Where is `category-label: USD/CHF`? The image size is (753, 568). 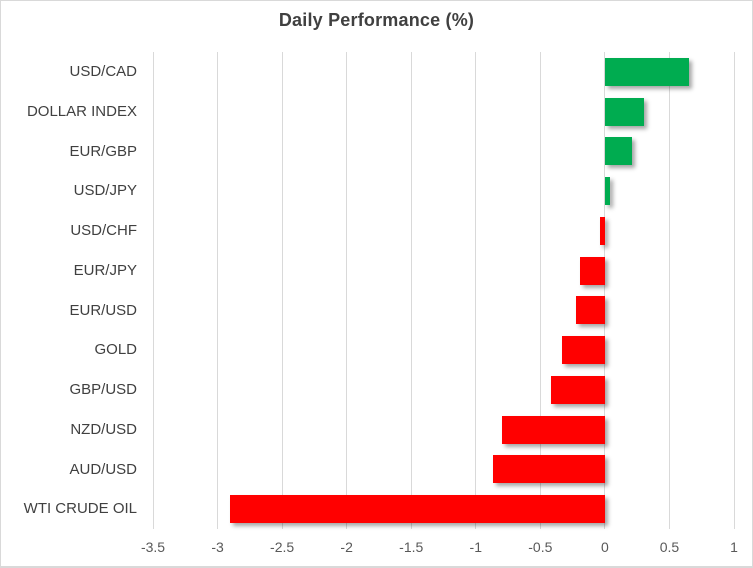 category-label: USD/CHF is located at coordinates (103, 230).